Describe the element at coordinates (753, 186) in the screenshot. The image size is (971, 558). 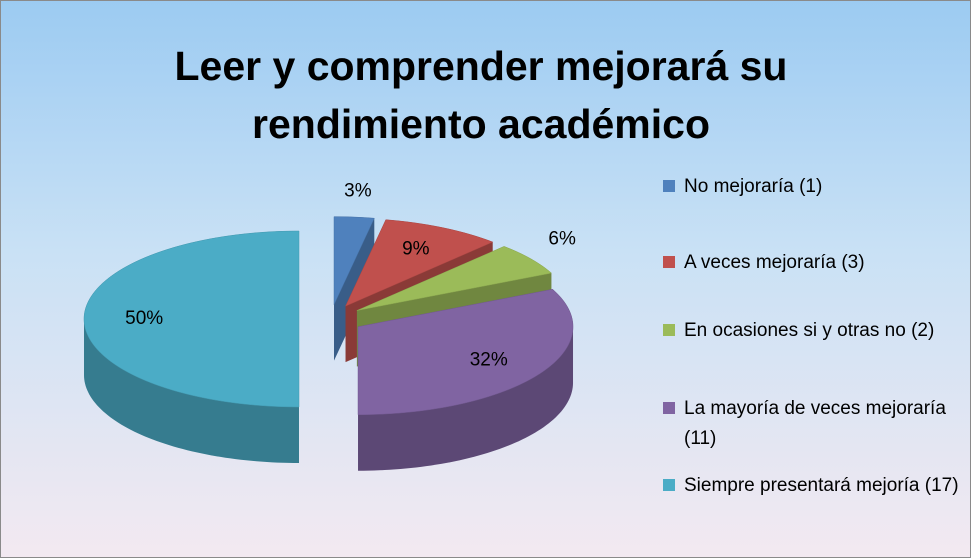
I see `legend-label: No mejoraría (1)` at that location.